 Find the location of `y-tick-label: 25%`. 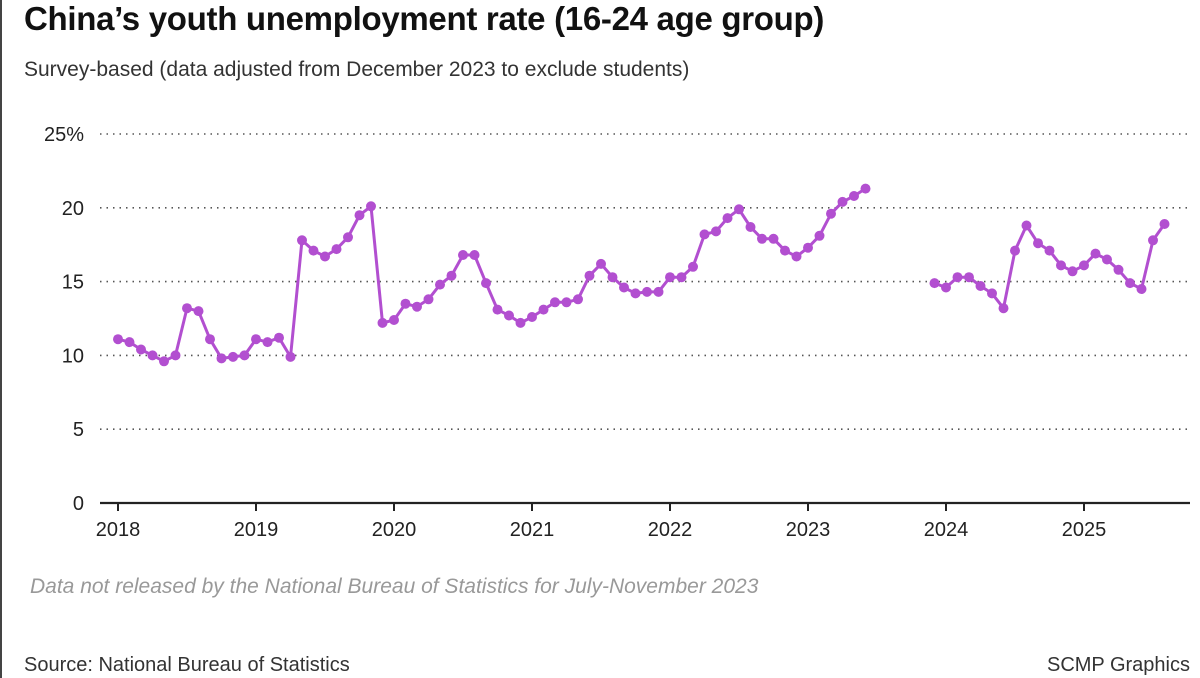

y-tick-label: 25% is located at coordinates (64, 135).